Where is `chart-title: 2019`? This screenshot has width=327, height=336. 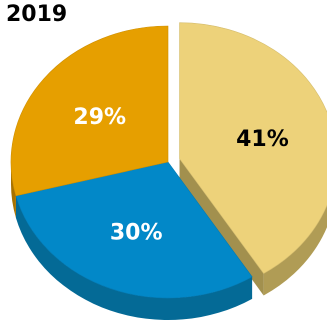 chart-title: 2019 is located at coordinates (37, 14).